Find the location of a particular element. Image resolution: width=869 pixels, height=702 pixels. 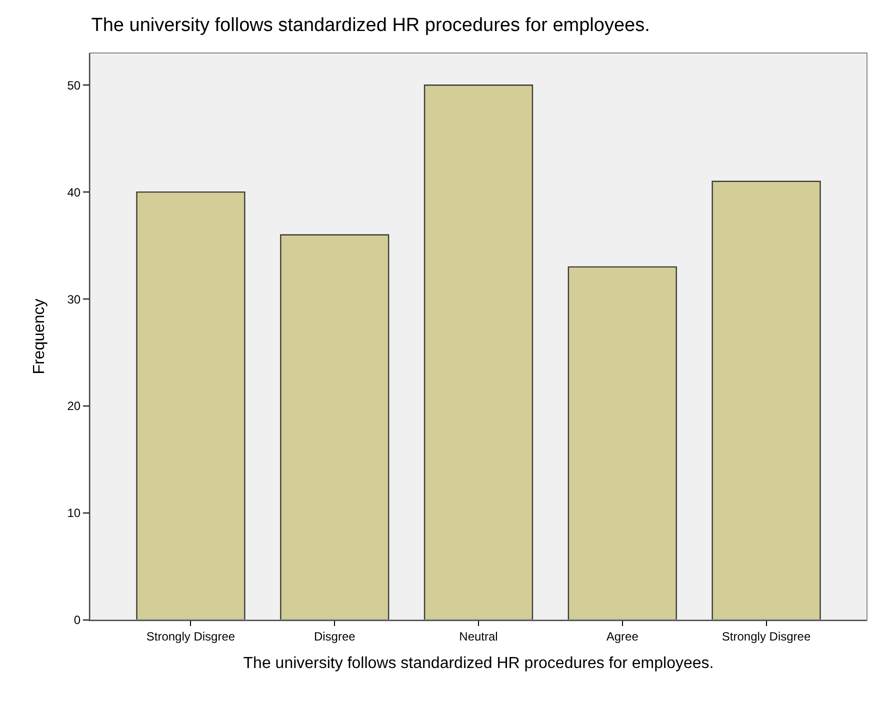

chart-title: The university follows standardized HR procedures for employees. is located at coordinates (370, 25).